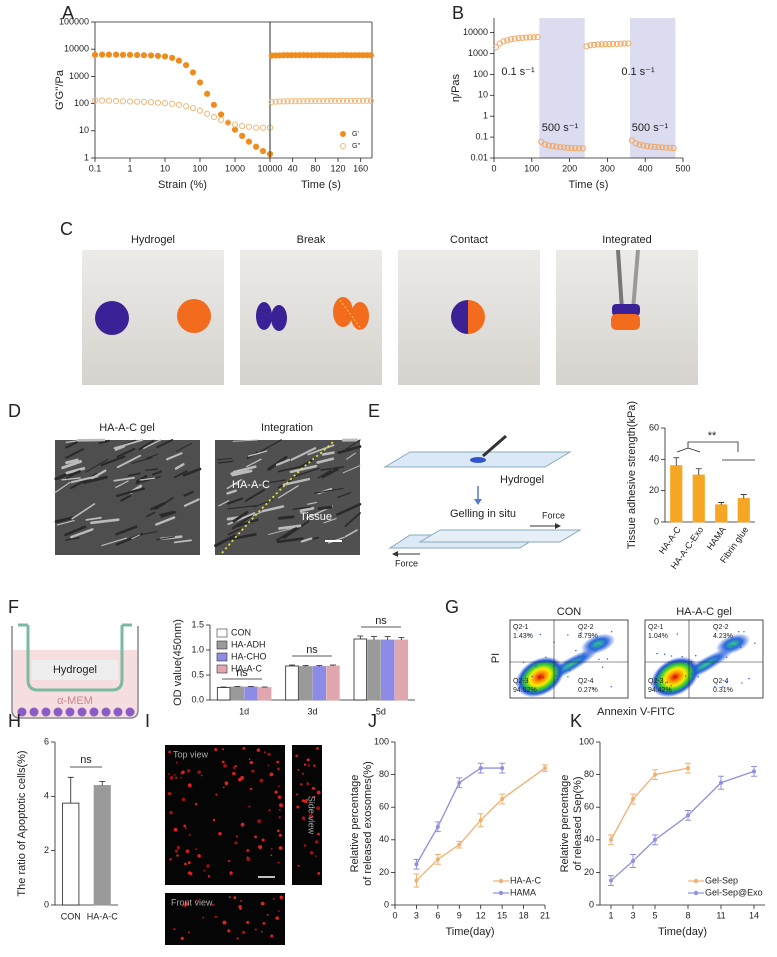 This screenshot has height=957, width=777. I want to click on legend-label: HA-A-C, so click(246, 668).